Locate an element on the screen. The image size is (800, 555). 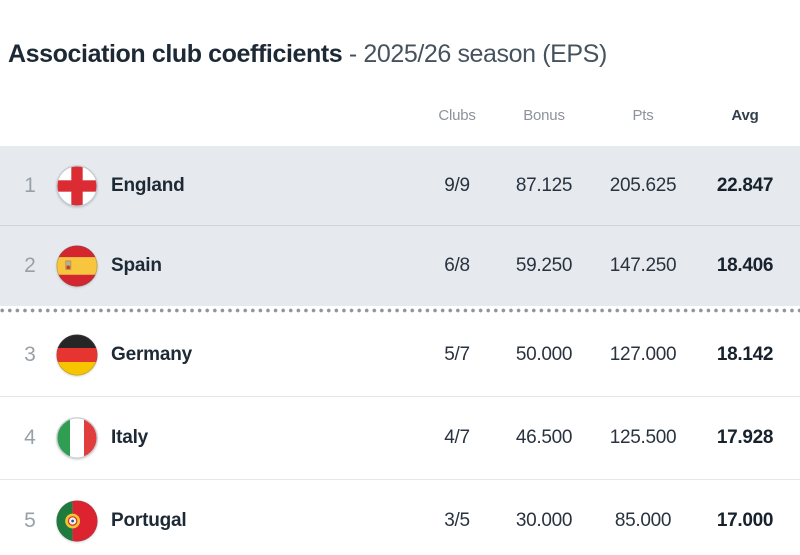
avg-cell: 17.000 is located at coordinates (745, 520).